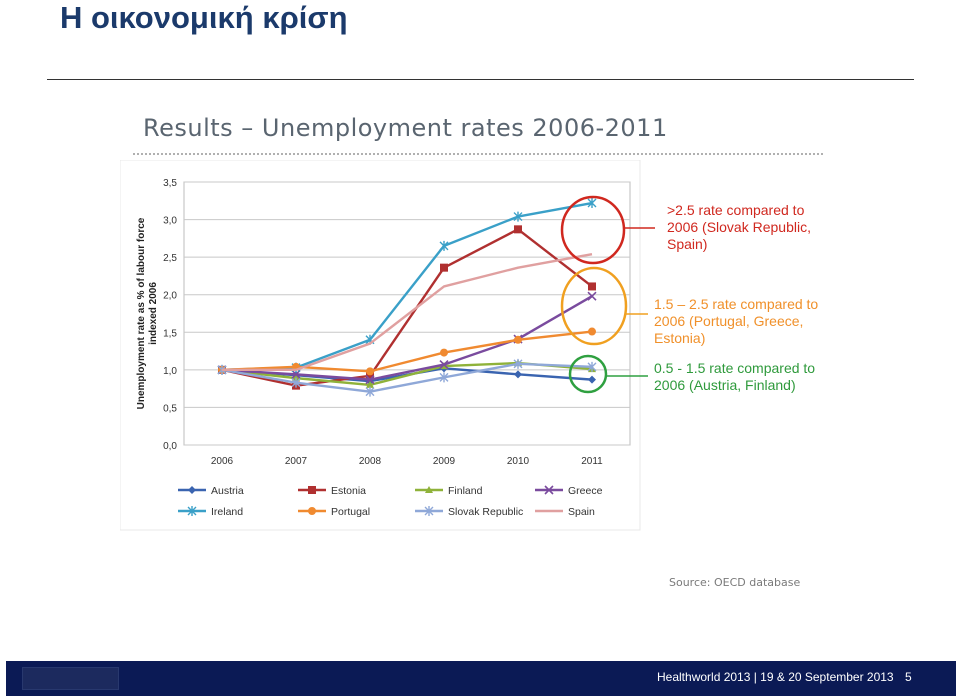 Image resolution: width=960 pixels, height=696 pixels. Describe the element at coordinates (581, 512) in the screenshot. I see `legend-label-spain: Spain` at that location.